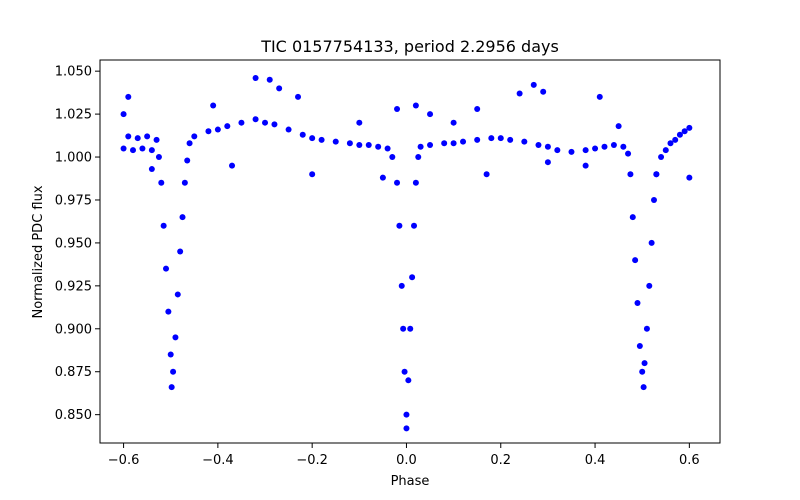  What do you see at coordinates (73, 286) in the screenshot?
I see `y-tick-label: 0.925` at bounding box center [73, 286].